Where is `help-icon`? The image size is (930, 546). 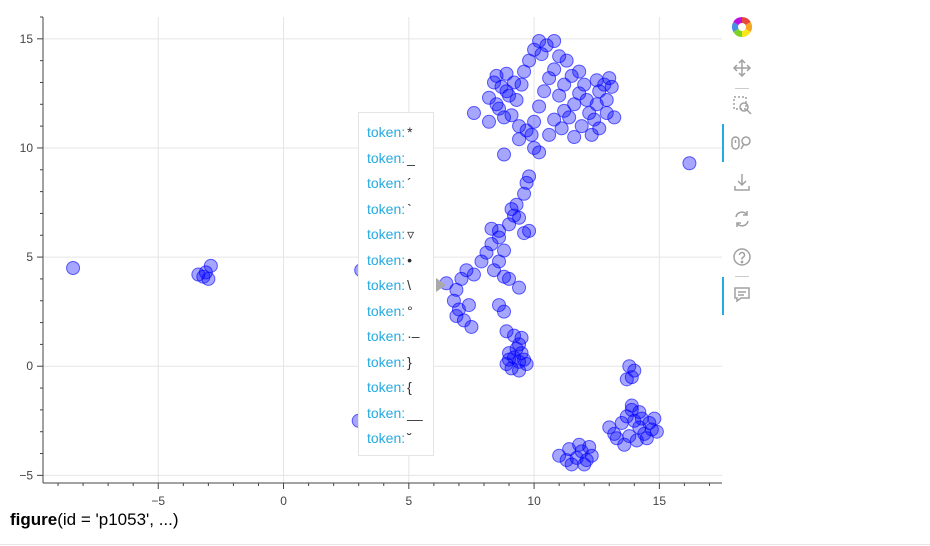 help-icon is located at coordinates (742, 257).